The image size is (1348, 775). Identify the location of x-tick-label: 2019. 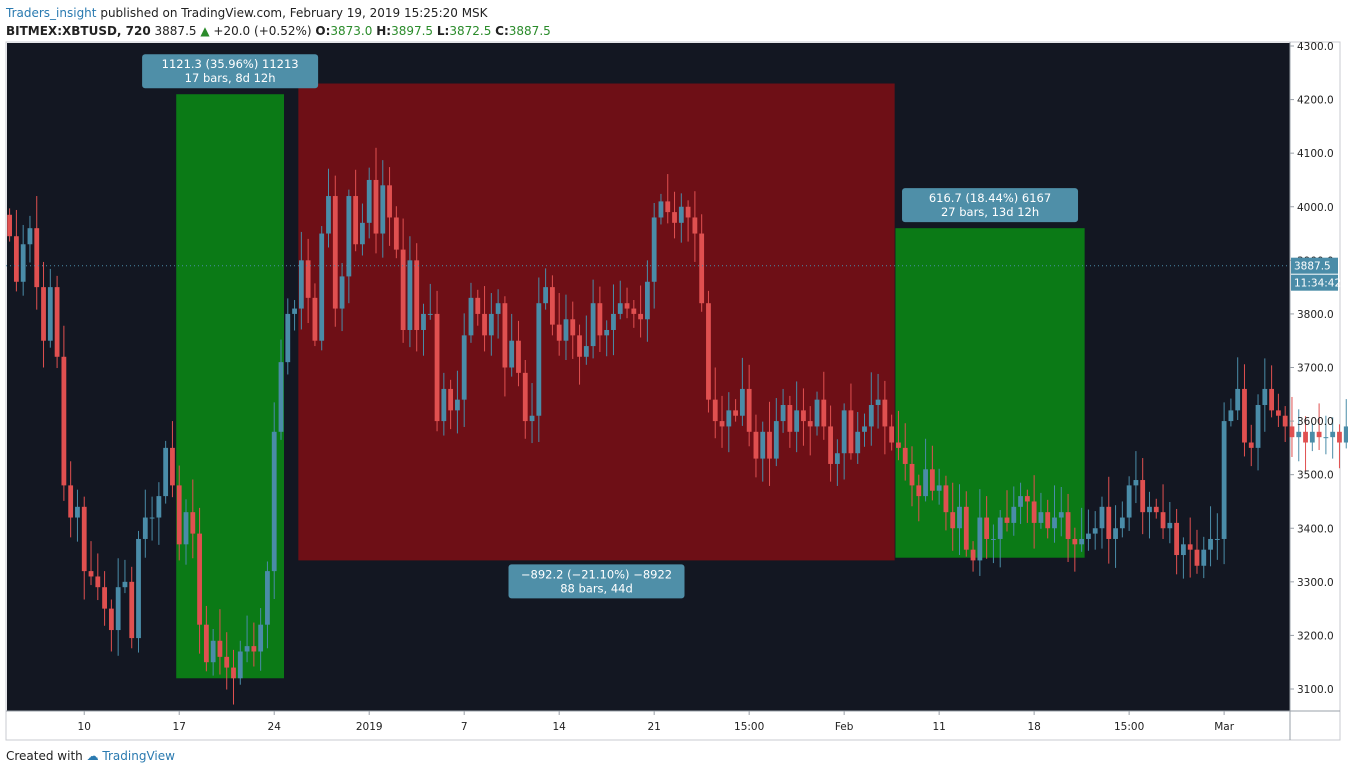
(369, 727).